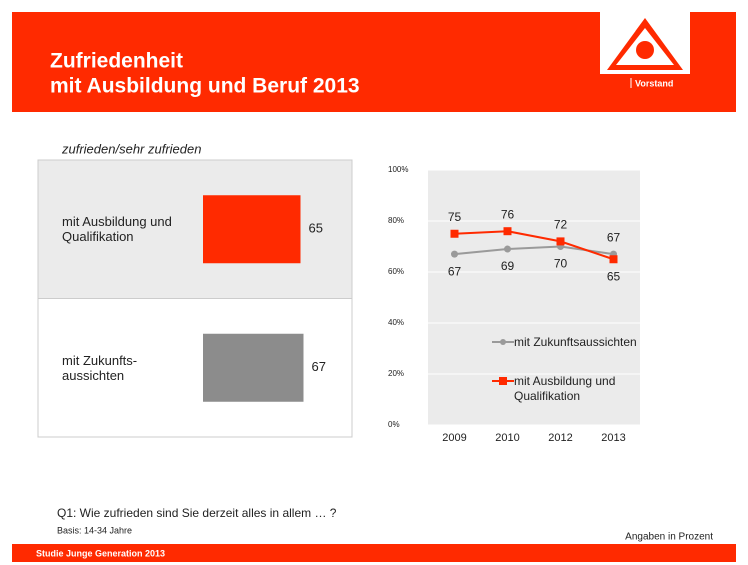  Describe the element at coordinates (561, 264) in the screenshot. I see `value-label: 70` at that location.